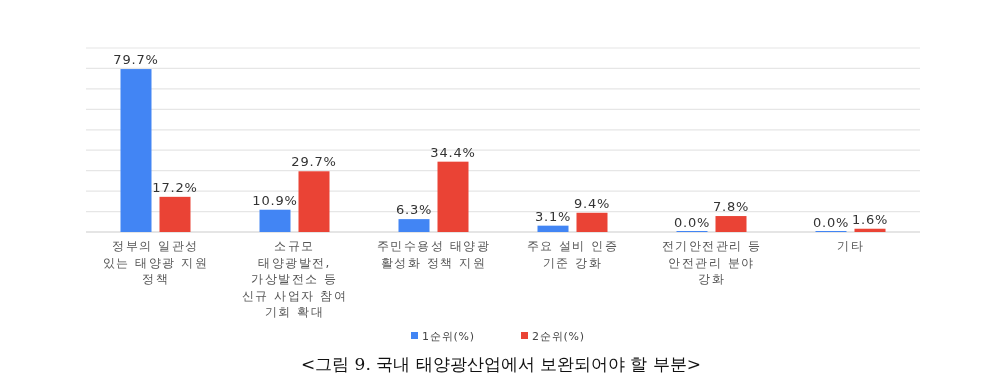 The image size is (1002, 382). I want to click on data-label: 7.8%, so click(731, 207).